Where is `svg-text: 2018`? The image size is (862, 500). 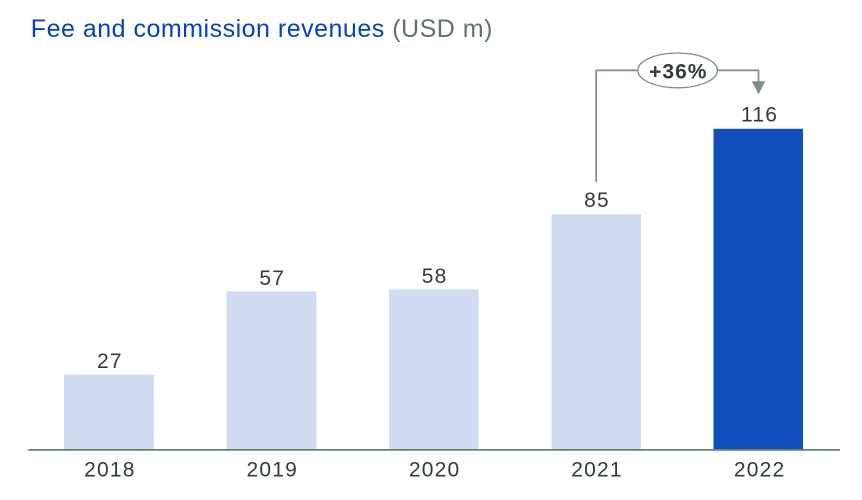
svg-text: 2018 is located at coordinates (110, 470).